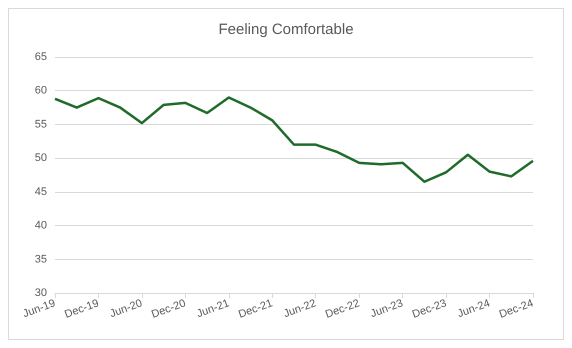 Image resolution: width=572 pixels, height=348 pixels. What do you see at coordinates (40, 226) in the screenshot?
I see `y-tick-label: 40` at bounding box center [40, 226].